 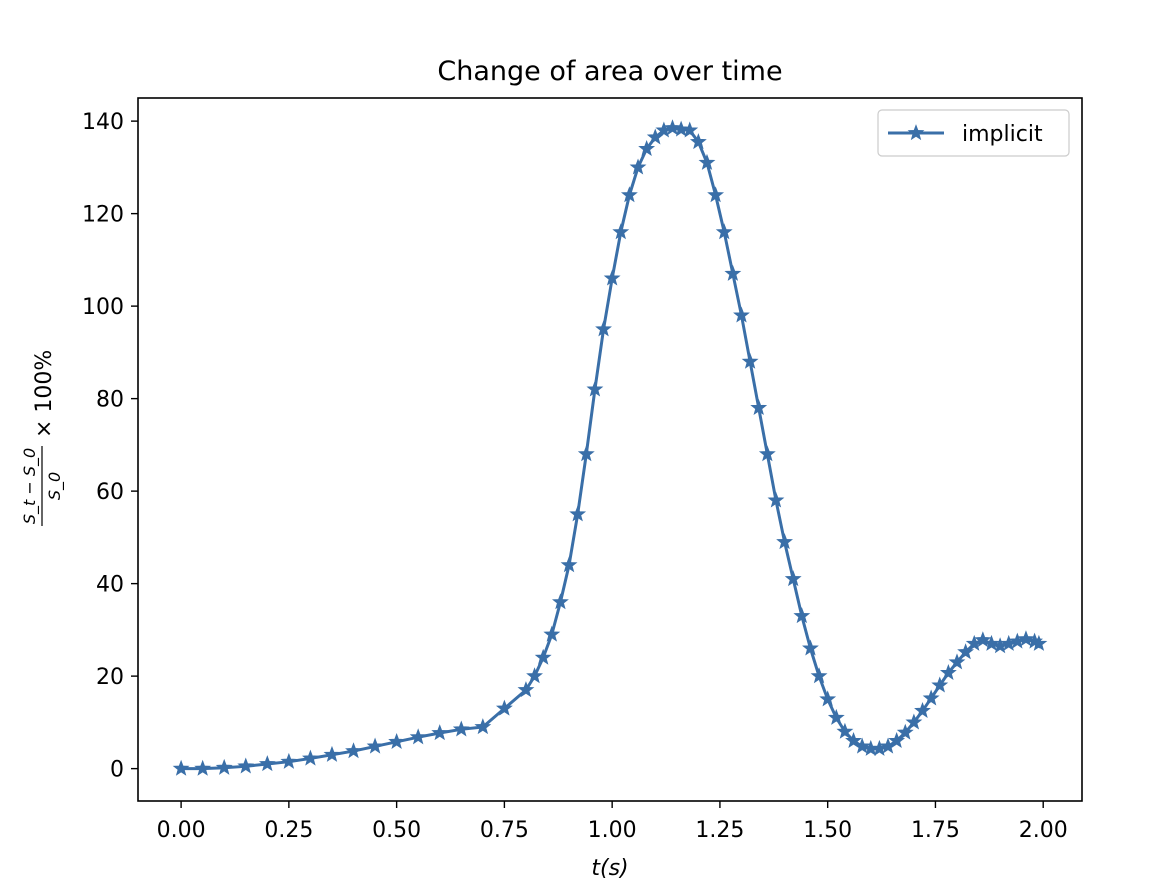 What do you see at coordinates (1002, 134) in the screenshot?
I see `legend-label: implicit` at bounding box center [1002, 134].